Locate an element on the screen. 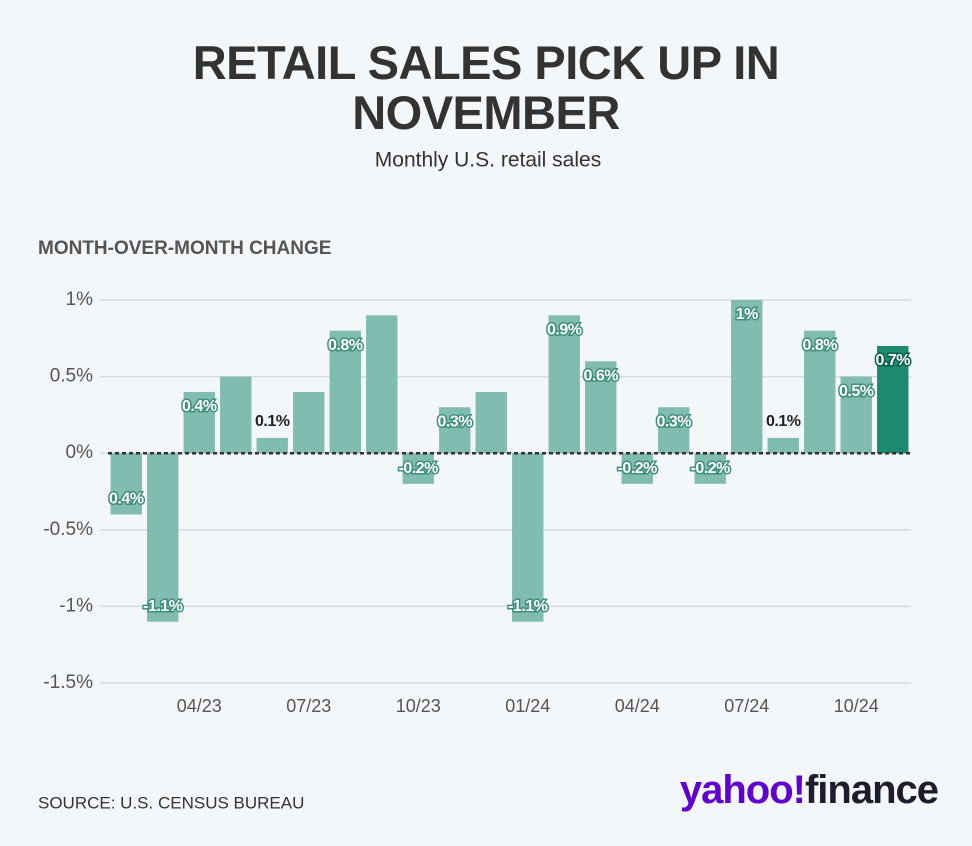 This screenshot has width=972, height=846. y-tick-label: -1.5% is located at coordinates (68, 682).